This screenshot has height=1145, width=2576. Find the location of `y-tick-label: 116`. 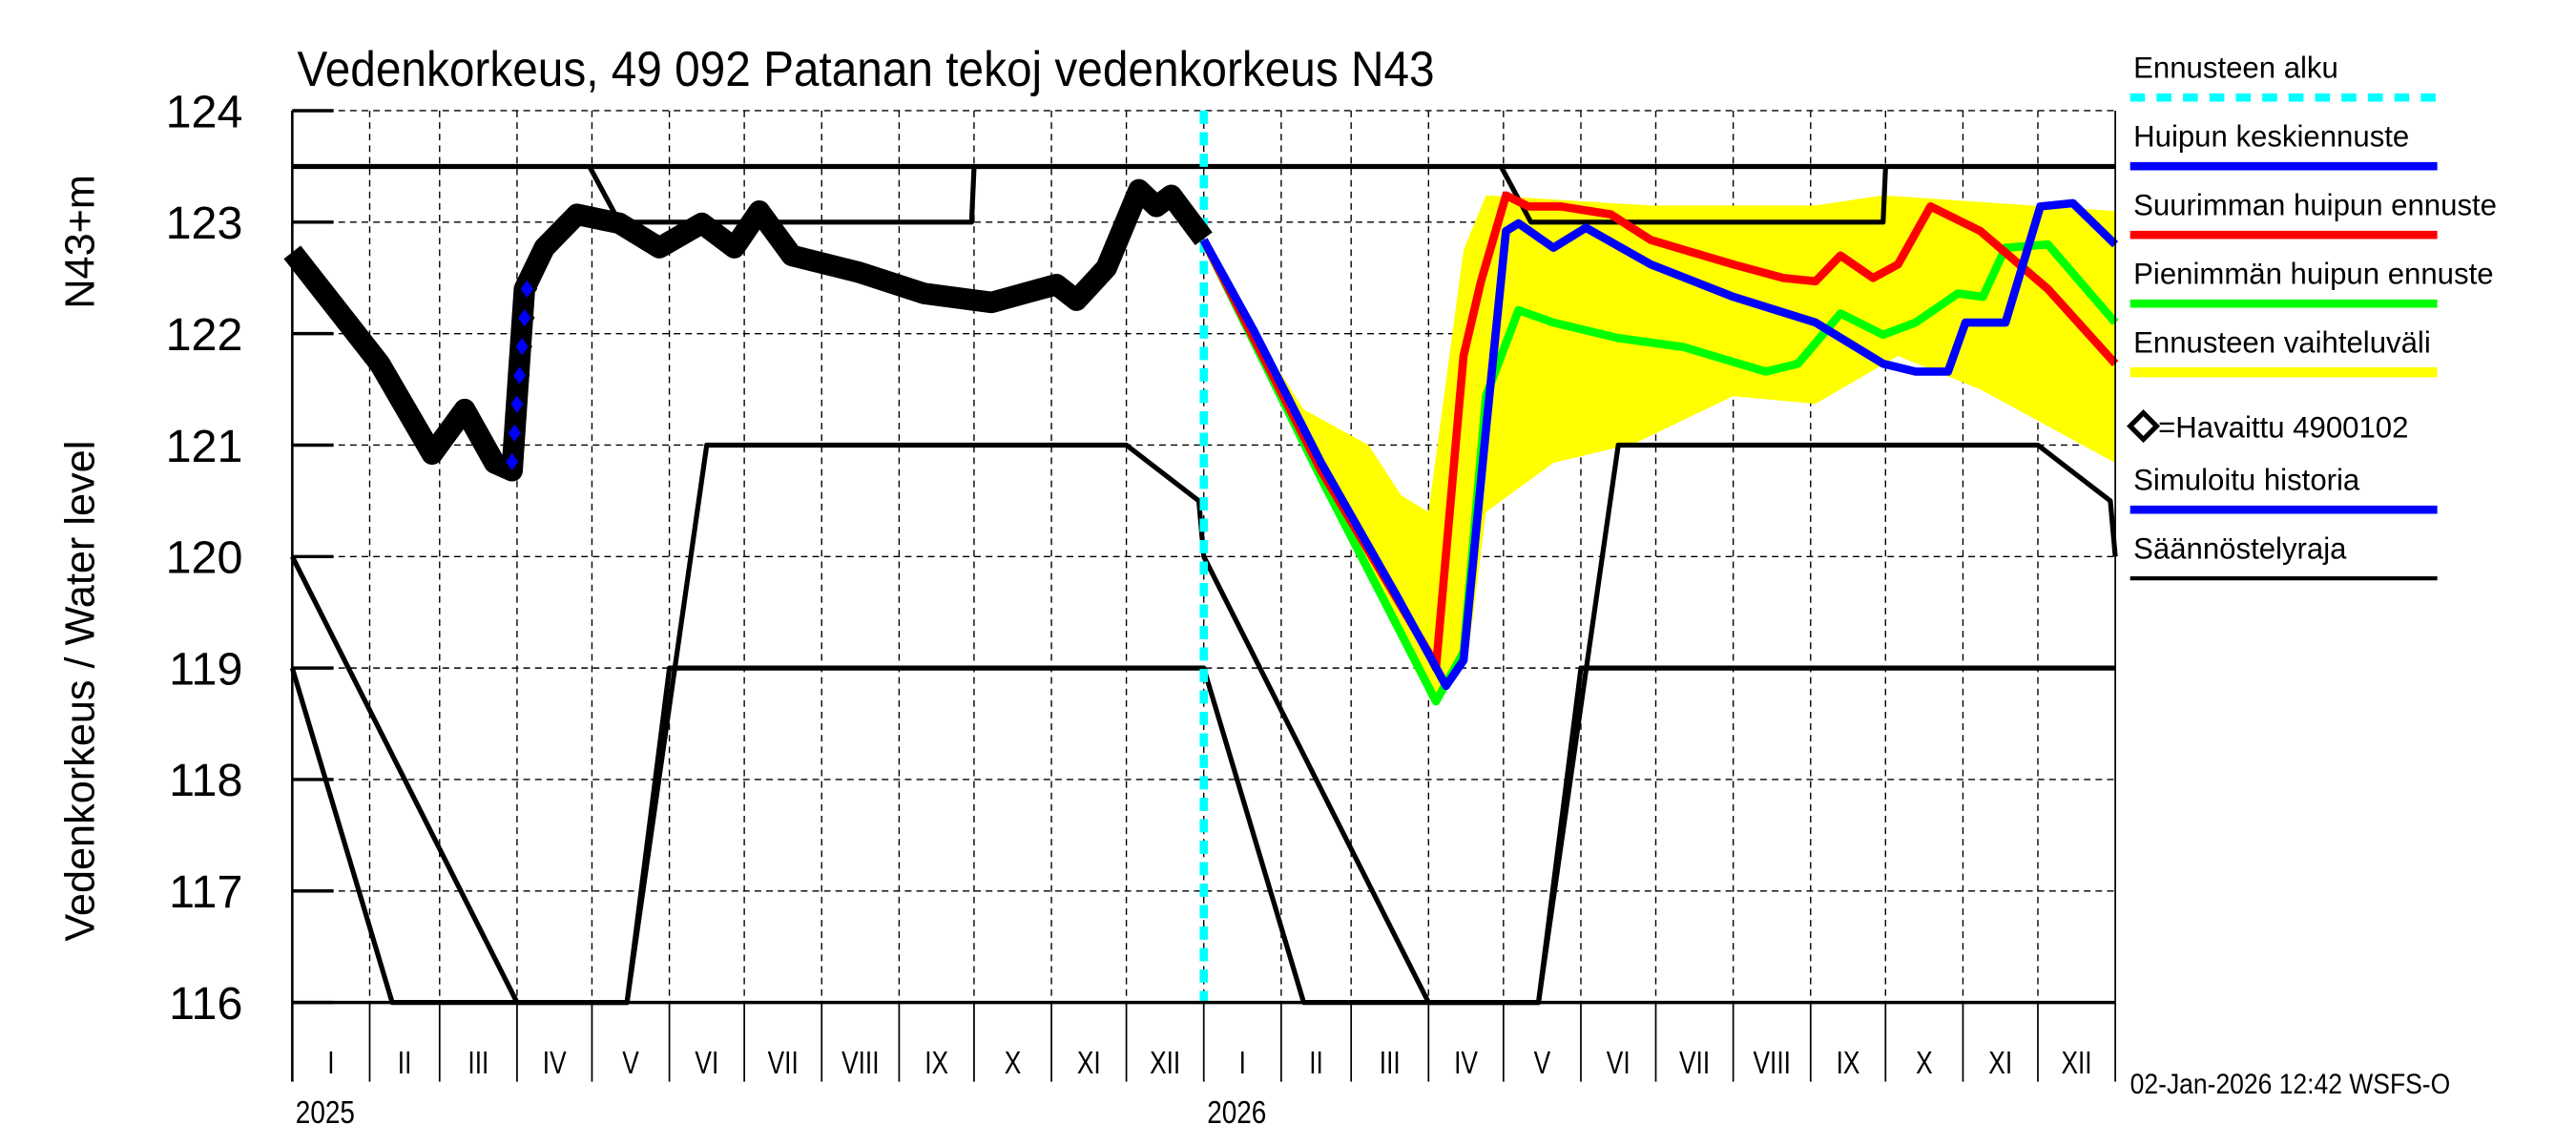

y-tick-label: 116 is located at coordinates (205, 1004).